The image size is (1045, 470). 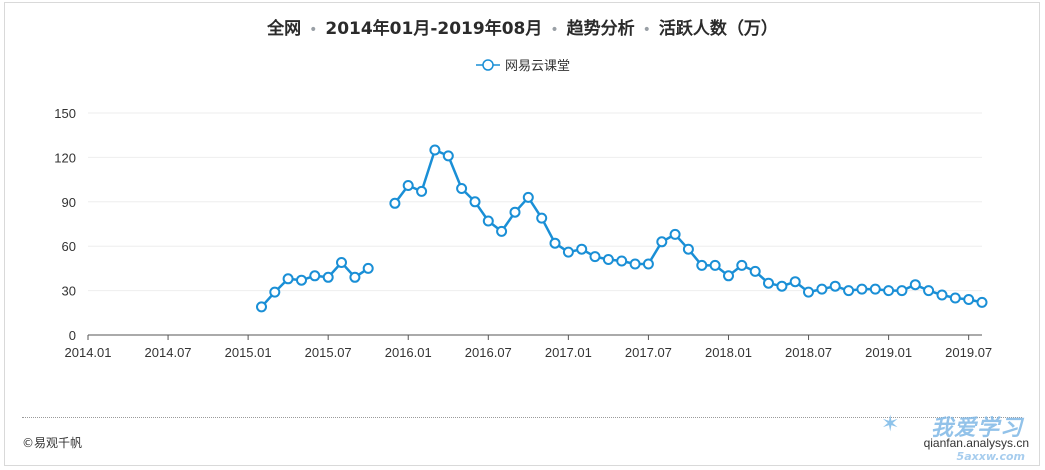 I want to click on copyright-text: ©易观千帆, so click(x=52, y=443).